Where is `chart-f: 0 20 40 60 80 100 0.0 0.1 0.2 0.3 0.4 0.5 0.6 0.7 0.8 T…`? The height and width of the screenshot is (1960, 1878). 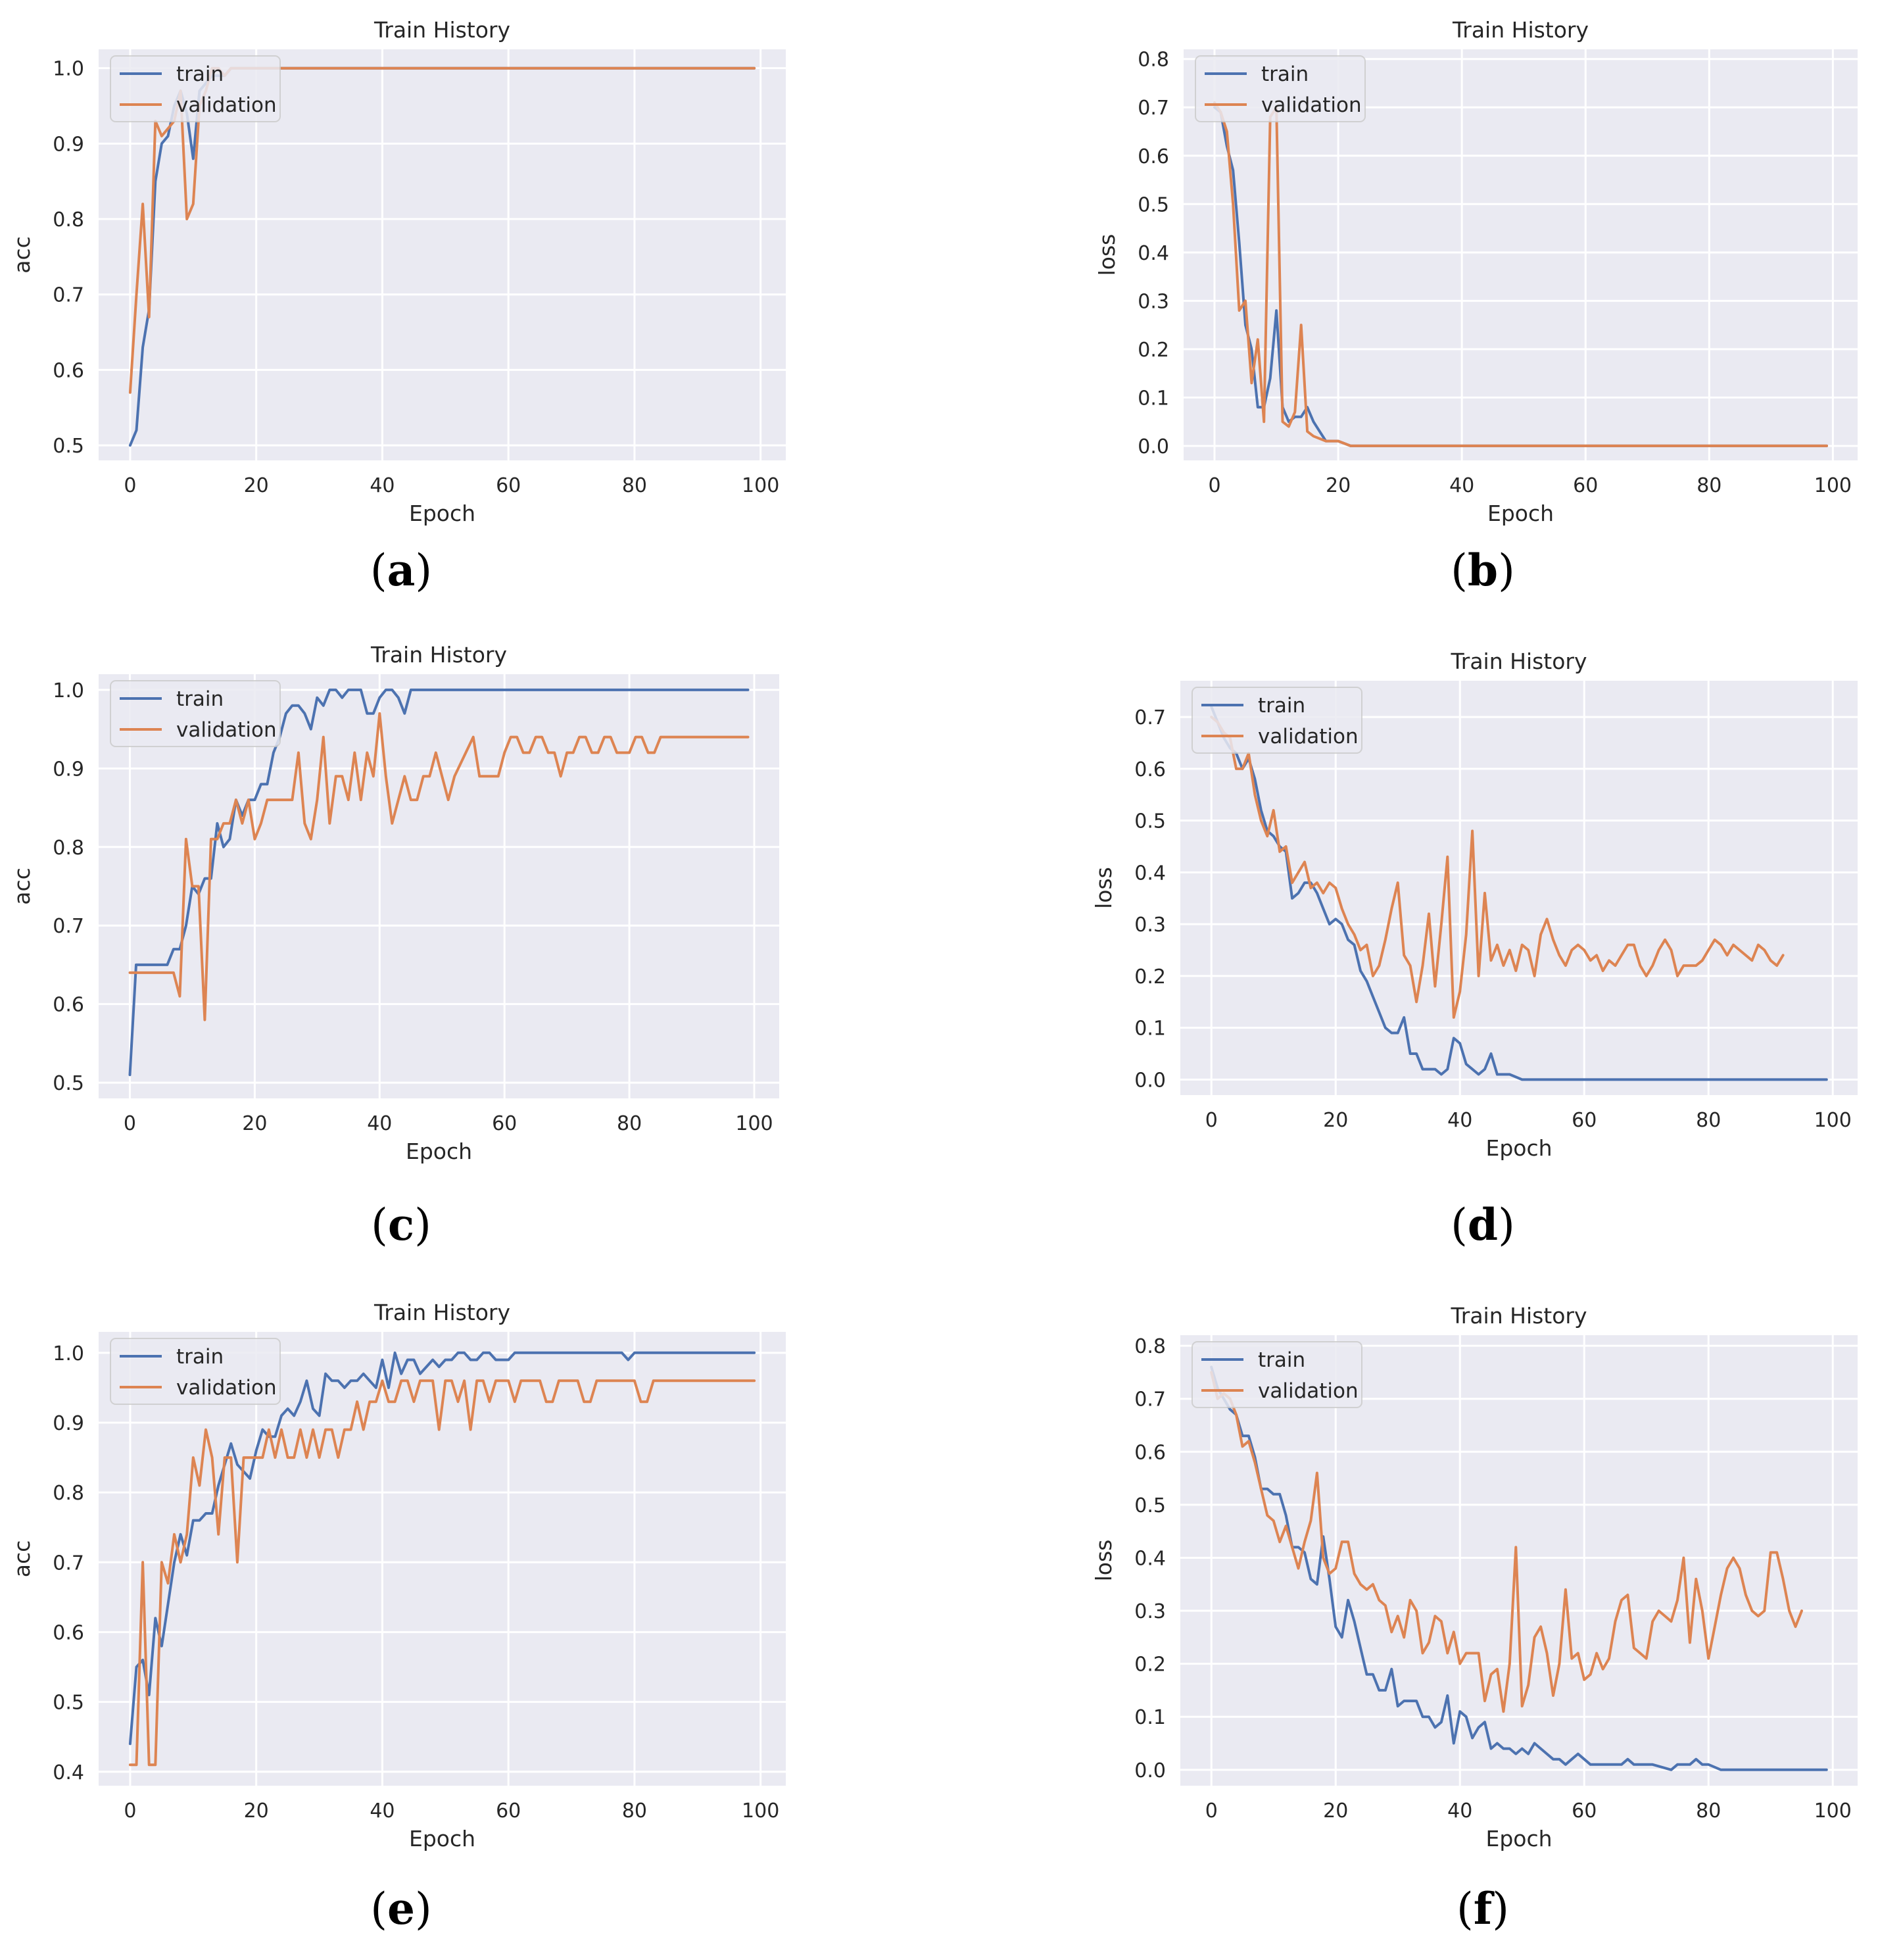
chart-f: 0 20 40 60 80 100 0.0 0.1 0.2 0.3 0.4 0.5 0.6 0.7 0.8 T… is located at coordinates (1474, 1618).